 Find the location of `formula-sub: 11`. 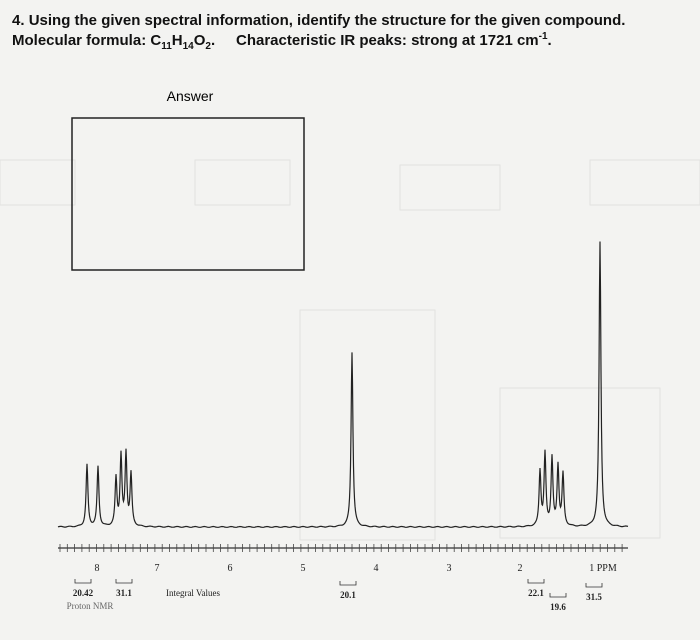

formula-sub: 11 is located at coordinates (166, 46).